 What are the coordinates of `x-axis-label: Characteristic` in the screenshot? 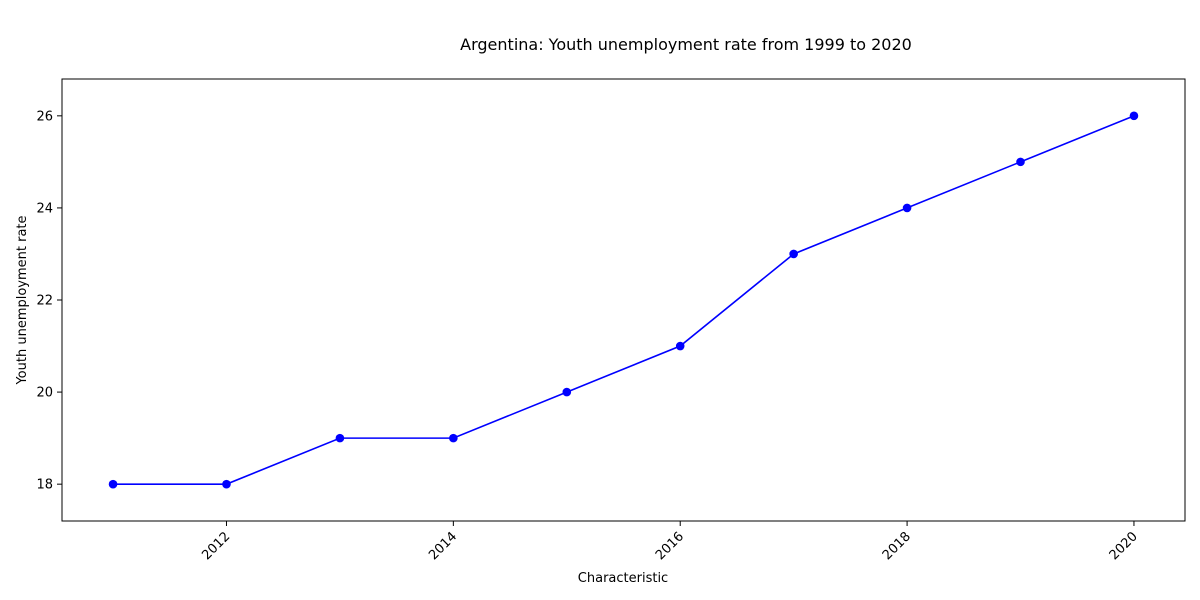 It's located at (623, 578).